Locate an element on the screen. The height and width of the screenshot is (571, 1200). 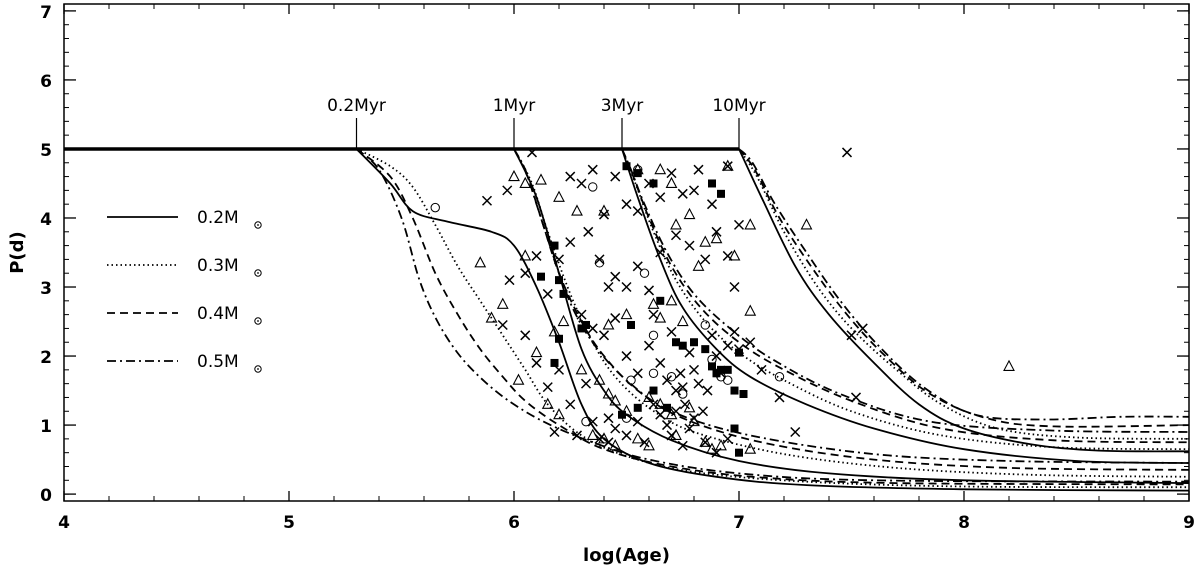
y-tick-label: 7 is located at coordinates (46, 13).